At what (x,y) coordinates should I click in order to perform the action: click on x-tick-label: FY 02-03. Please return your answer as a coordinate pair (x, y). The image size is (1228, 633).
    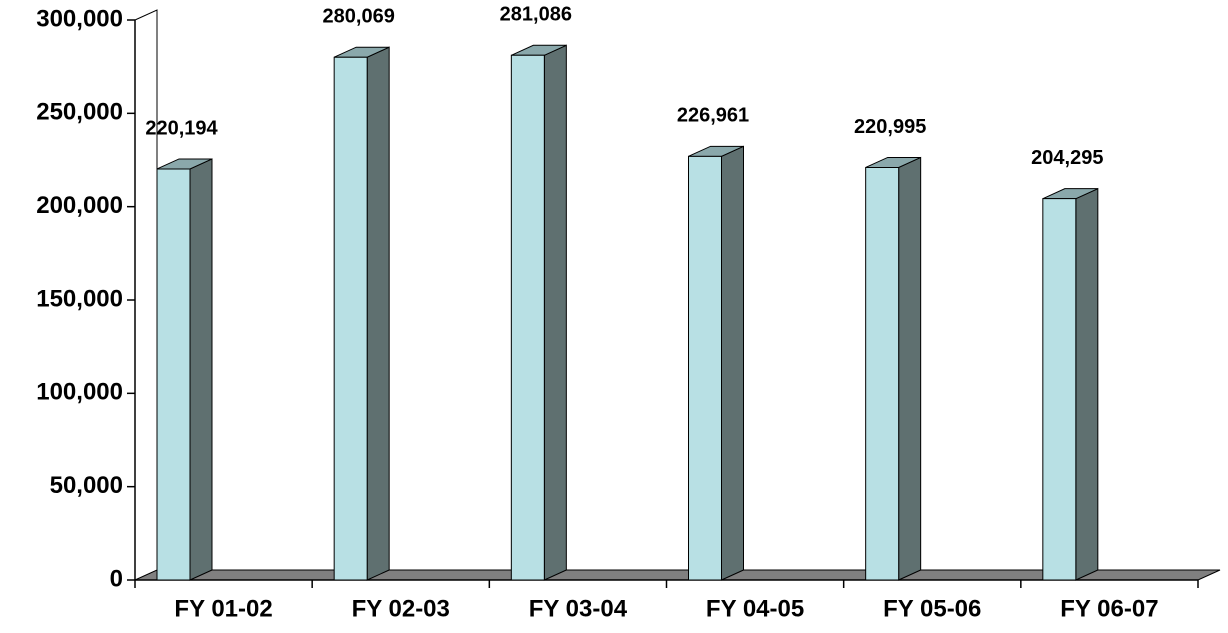
    Looking at the image, I should click on (401, 608).